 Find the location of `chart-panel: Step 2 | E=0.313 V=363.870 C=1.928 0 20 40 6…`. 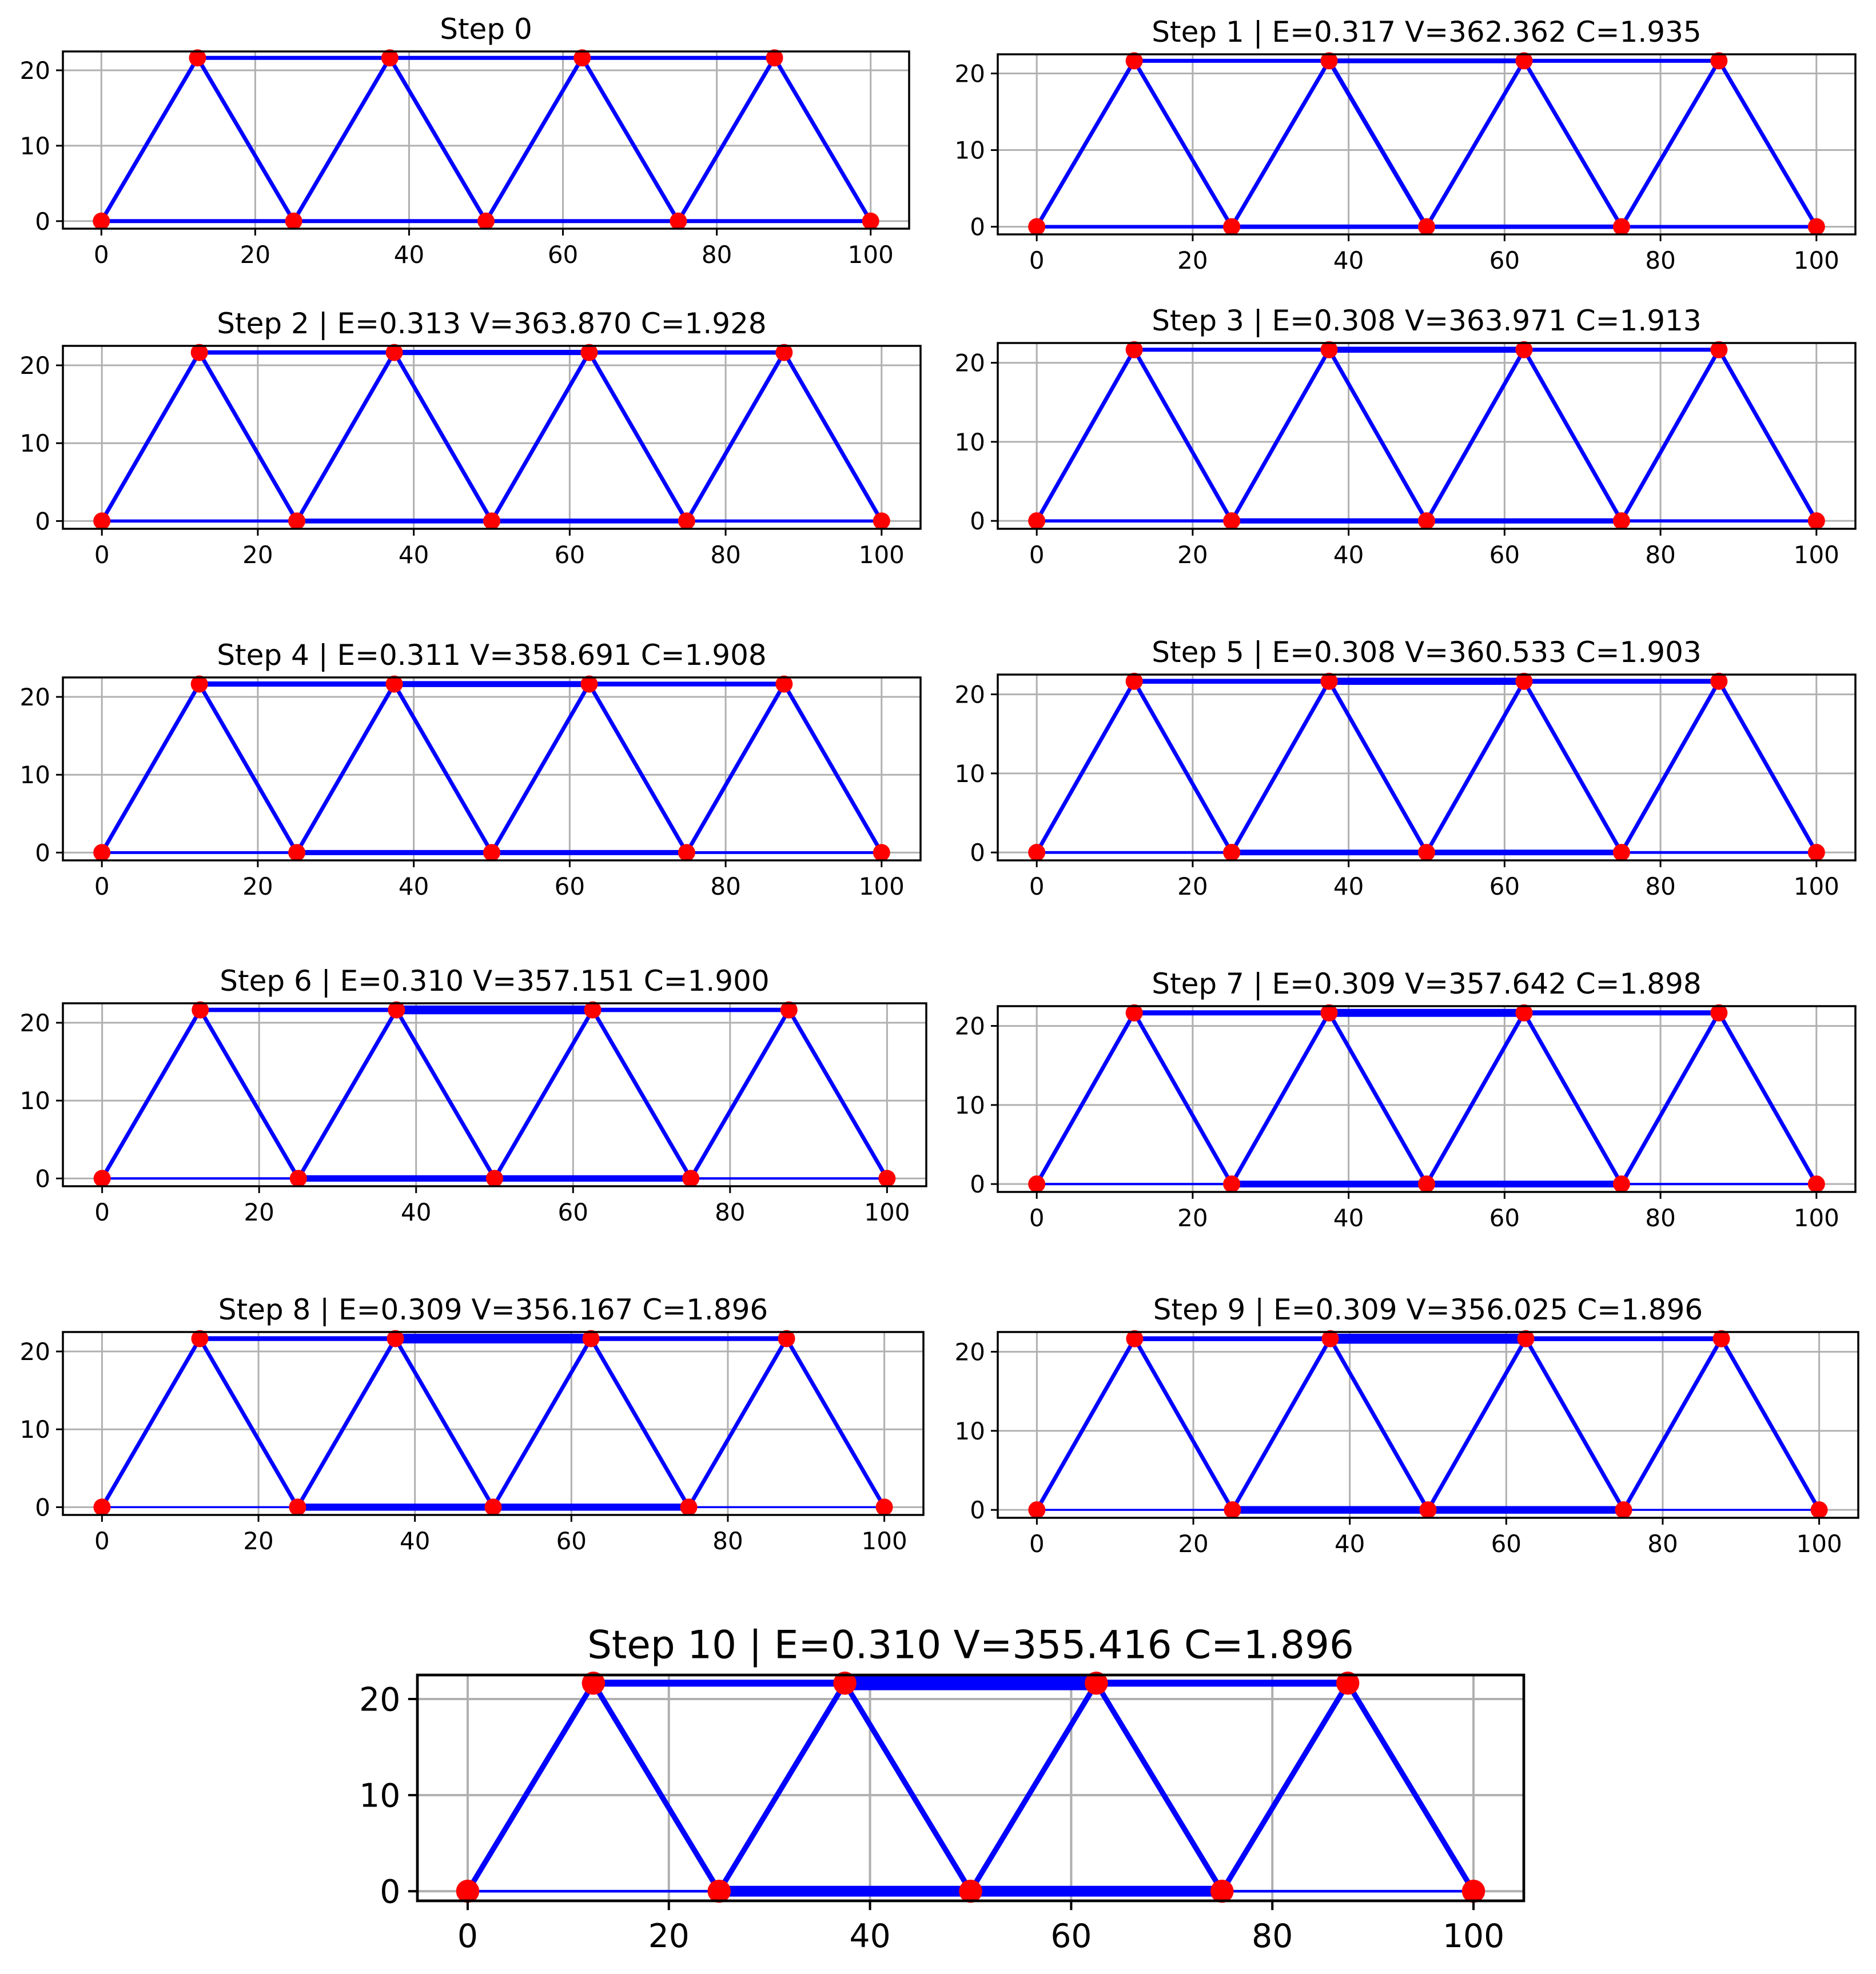

chart-panel: Step 2 | E=0.313 V=363.870 C=1.928 0 20 40 6… is located at coordinates (471, 438).